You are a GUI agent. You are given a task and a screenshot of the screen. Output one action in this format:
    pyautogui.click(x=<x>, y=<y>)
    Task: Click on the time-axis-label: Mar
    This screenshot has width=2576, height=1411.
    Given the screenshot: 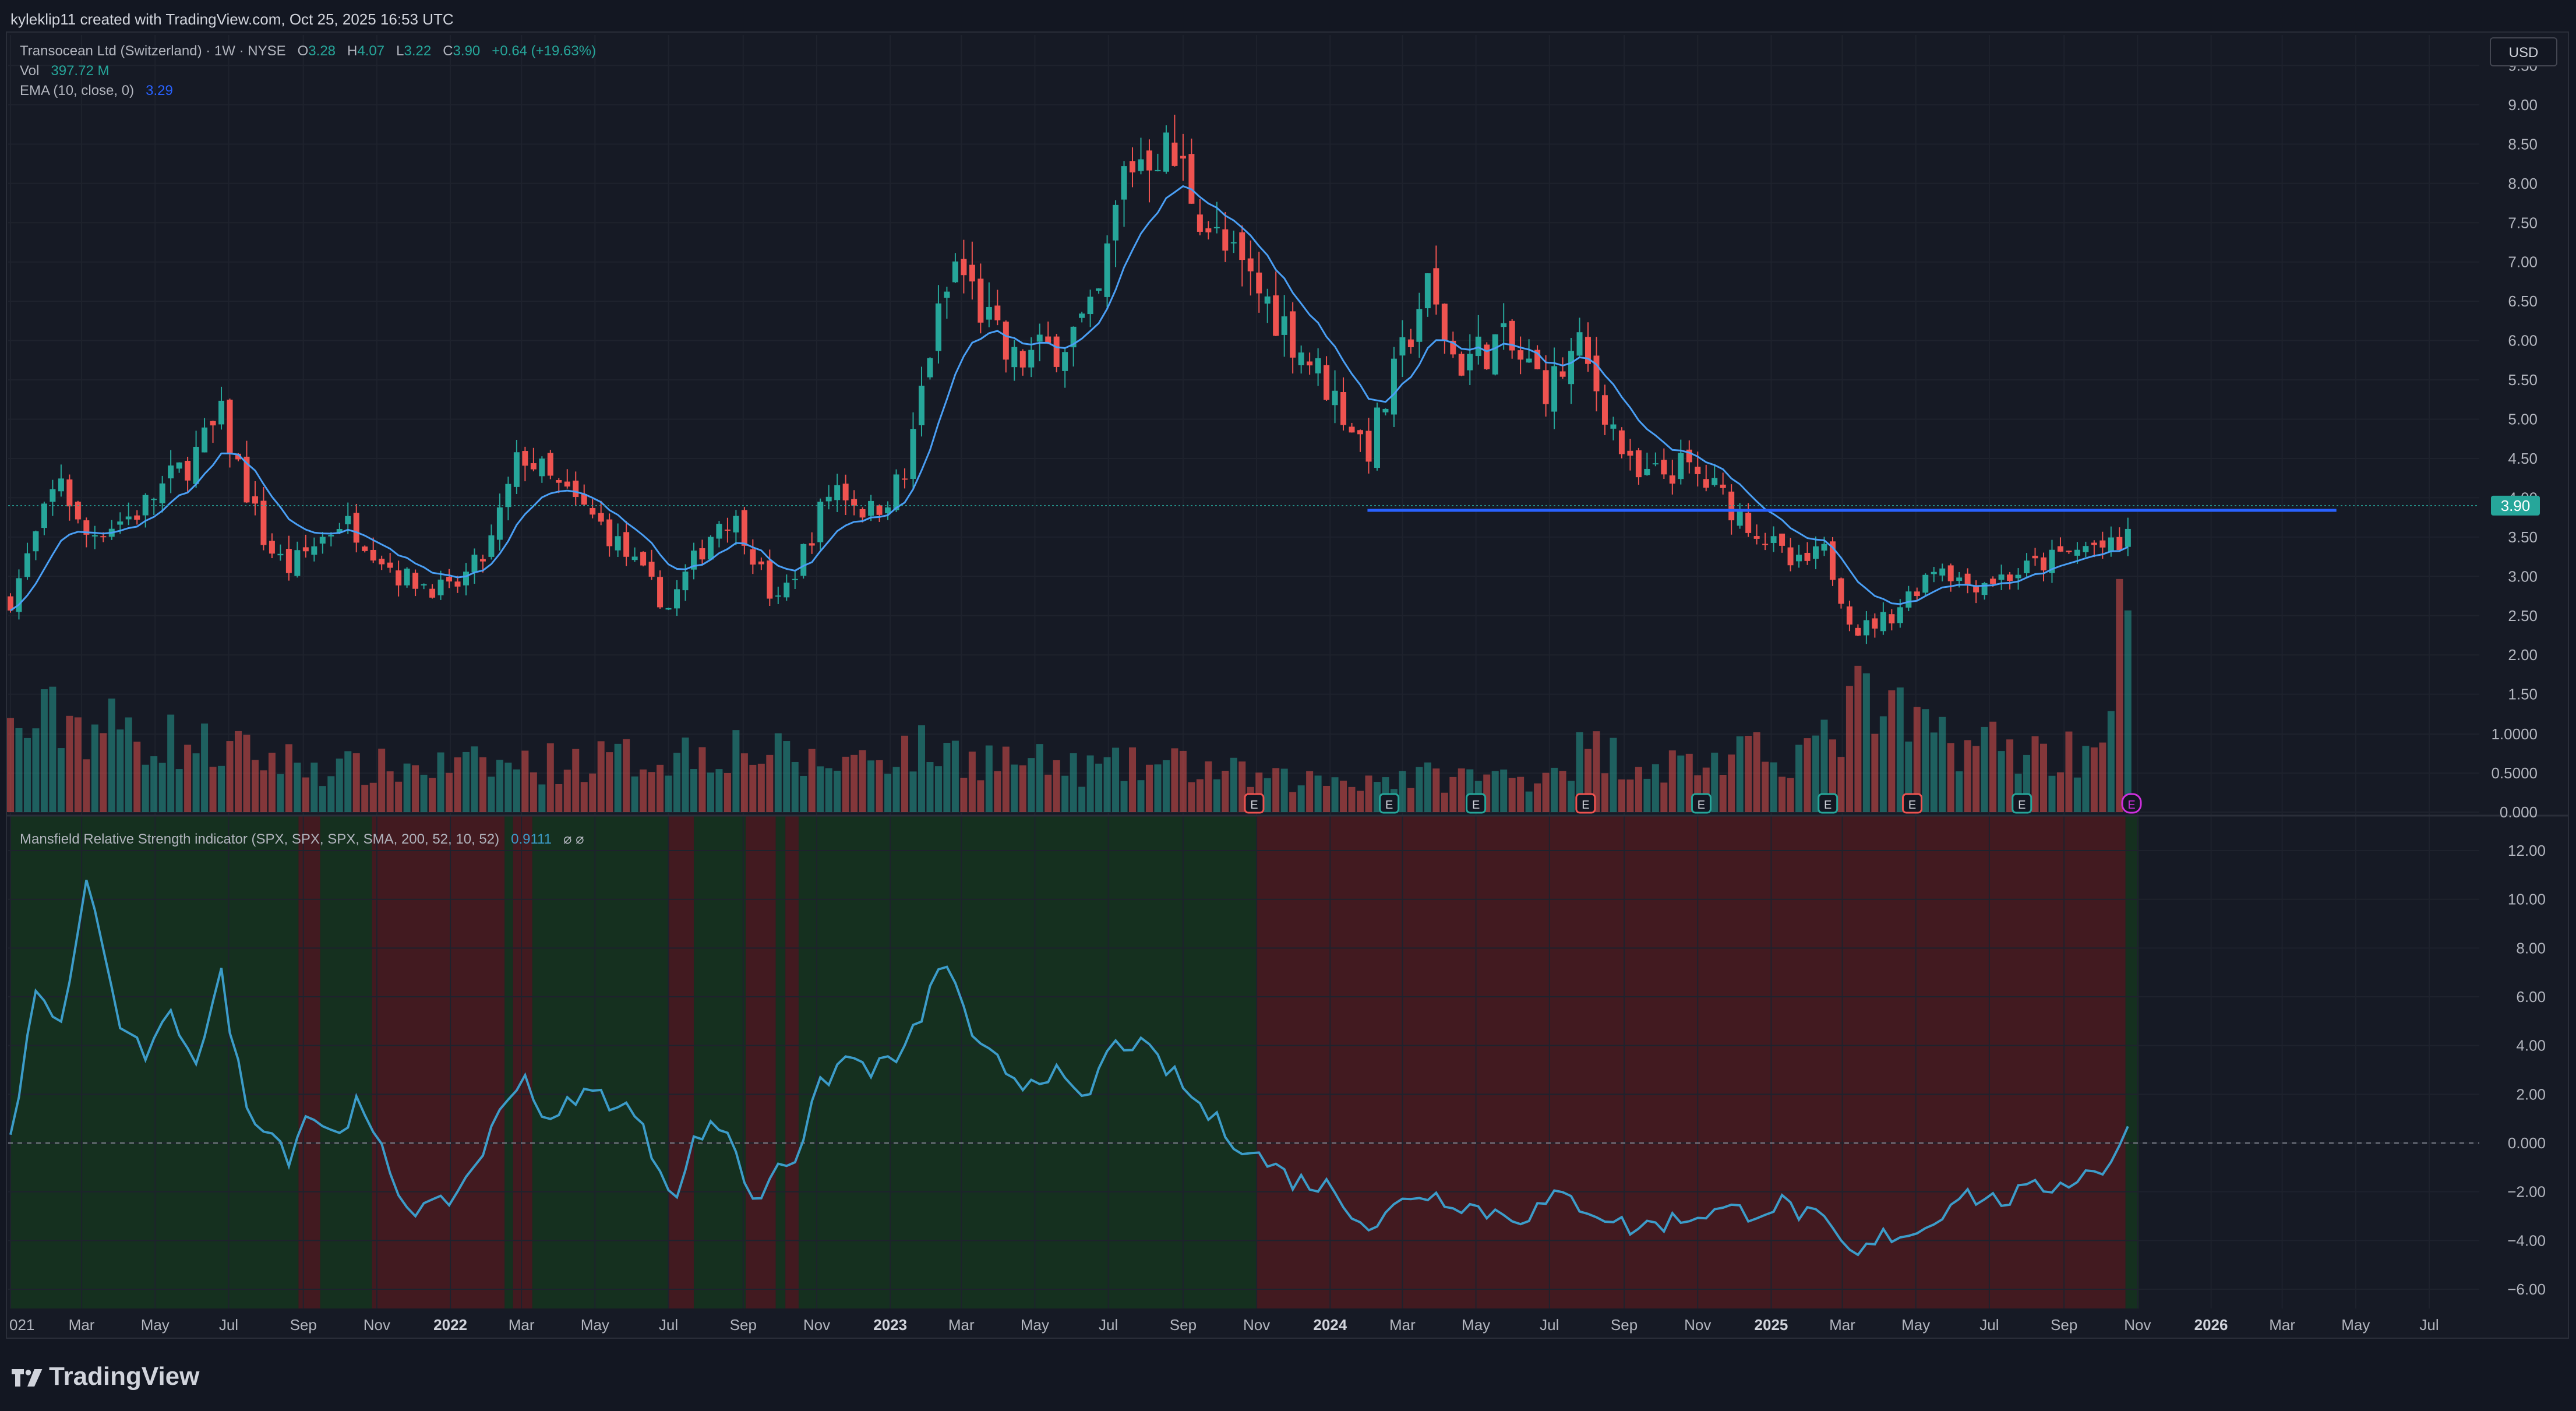 What is the action you would take?
    pyautogui.click(x=2282, y=1325)
    